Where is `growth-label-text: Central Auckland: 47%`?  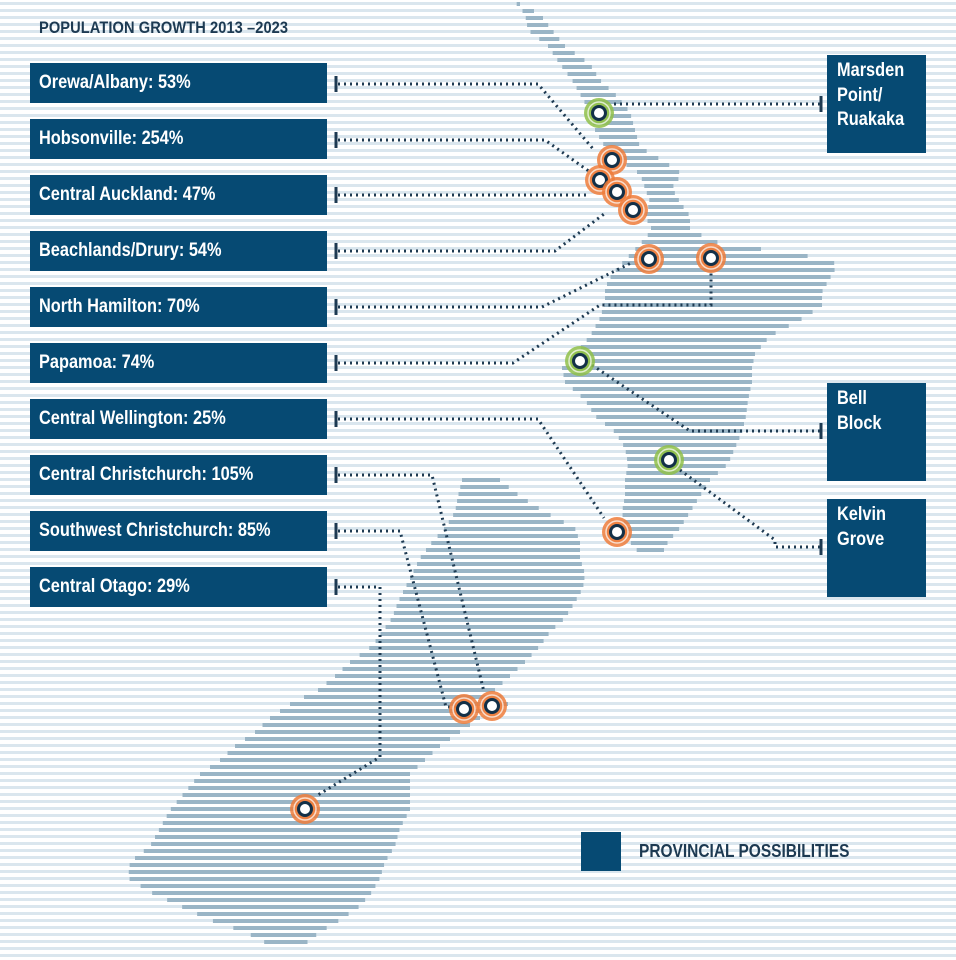 growth-label-text: Central Auckland: 47% is located at coordinates (127, 194).